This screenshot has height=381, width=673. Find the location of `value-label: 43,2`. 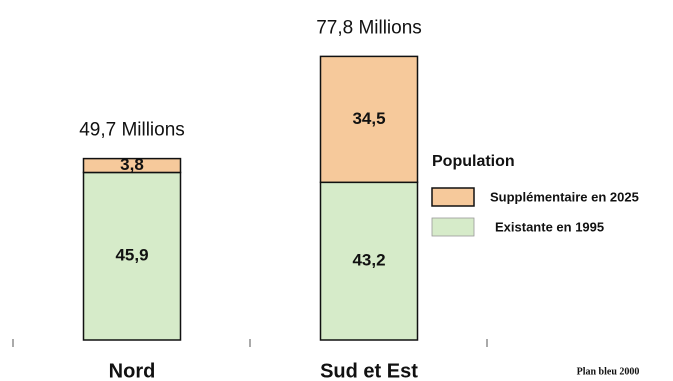

value-label: 43,2 is located at coordinates (368, 260).